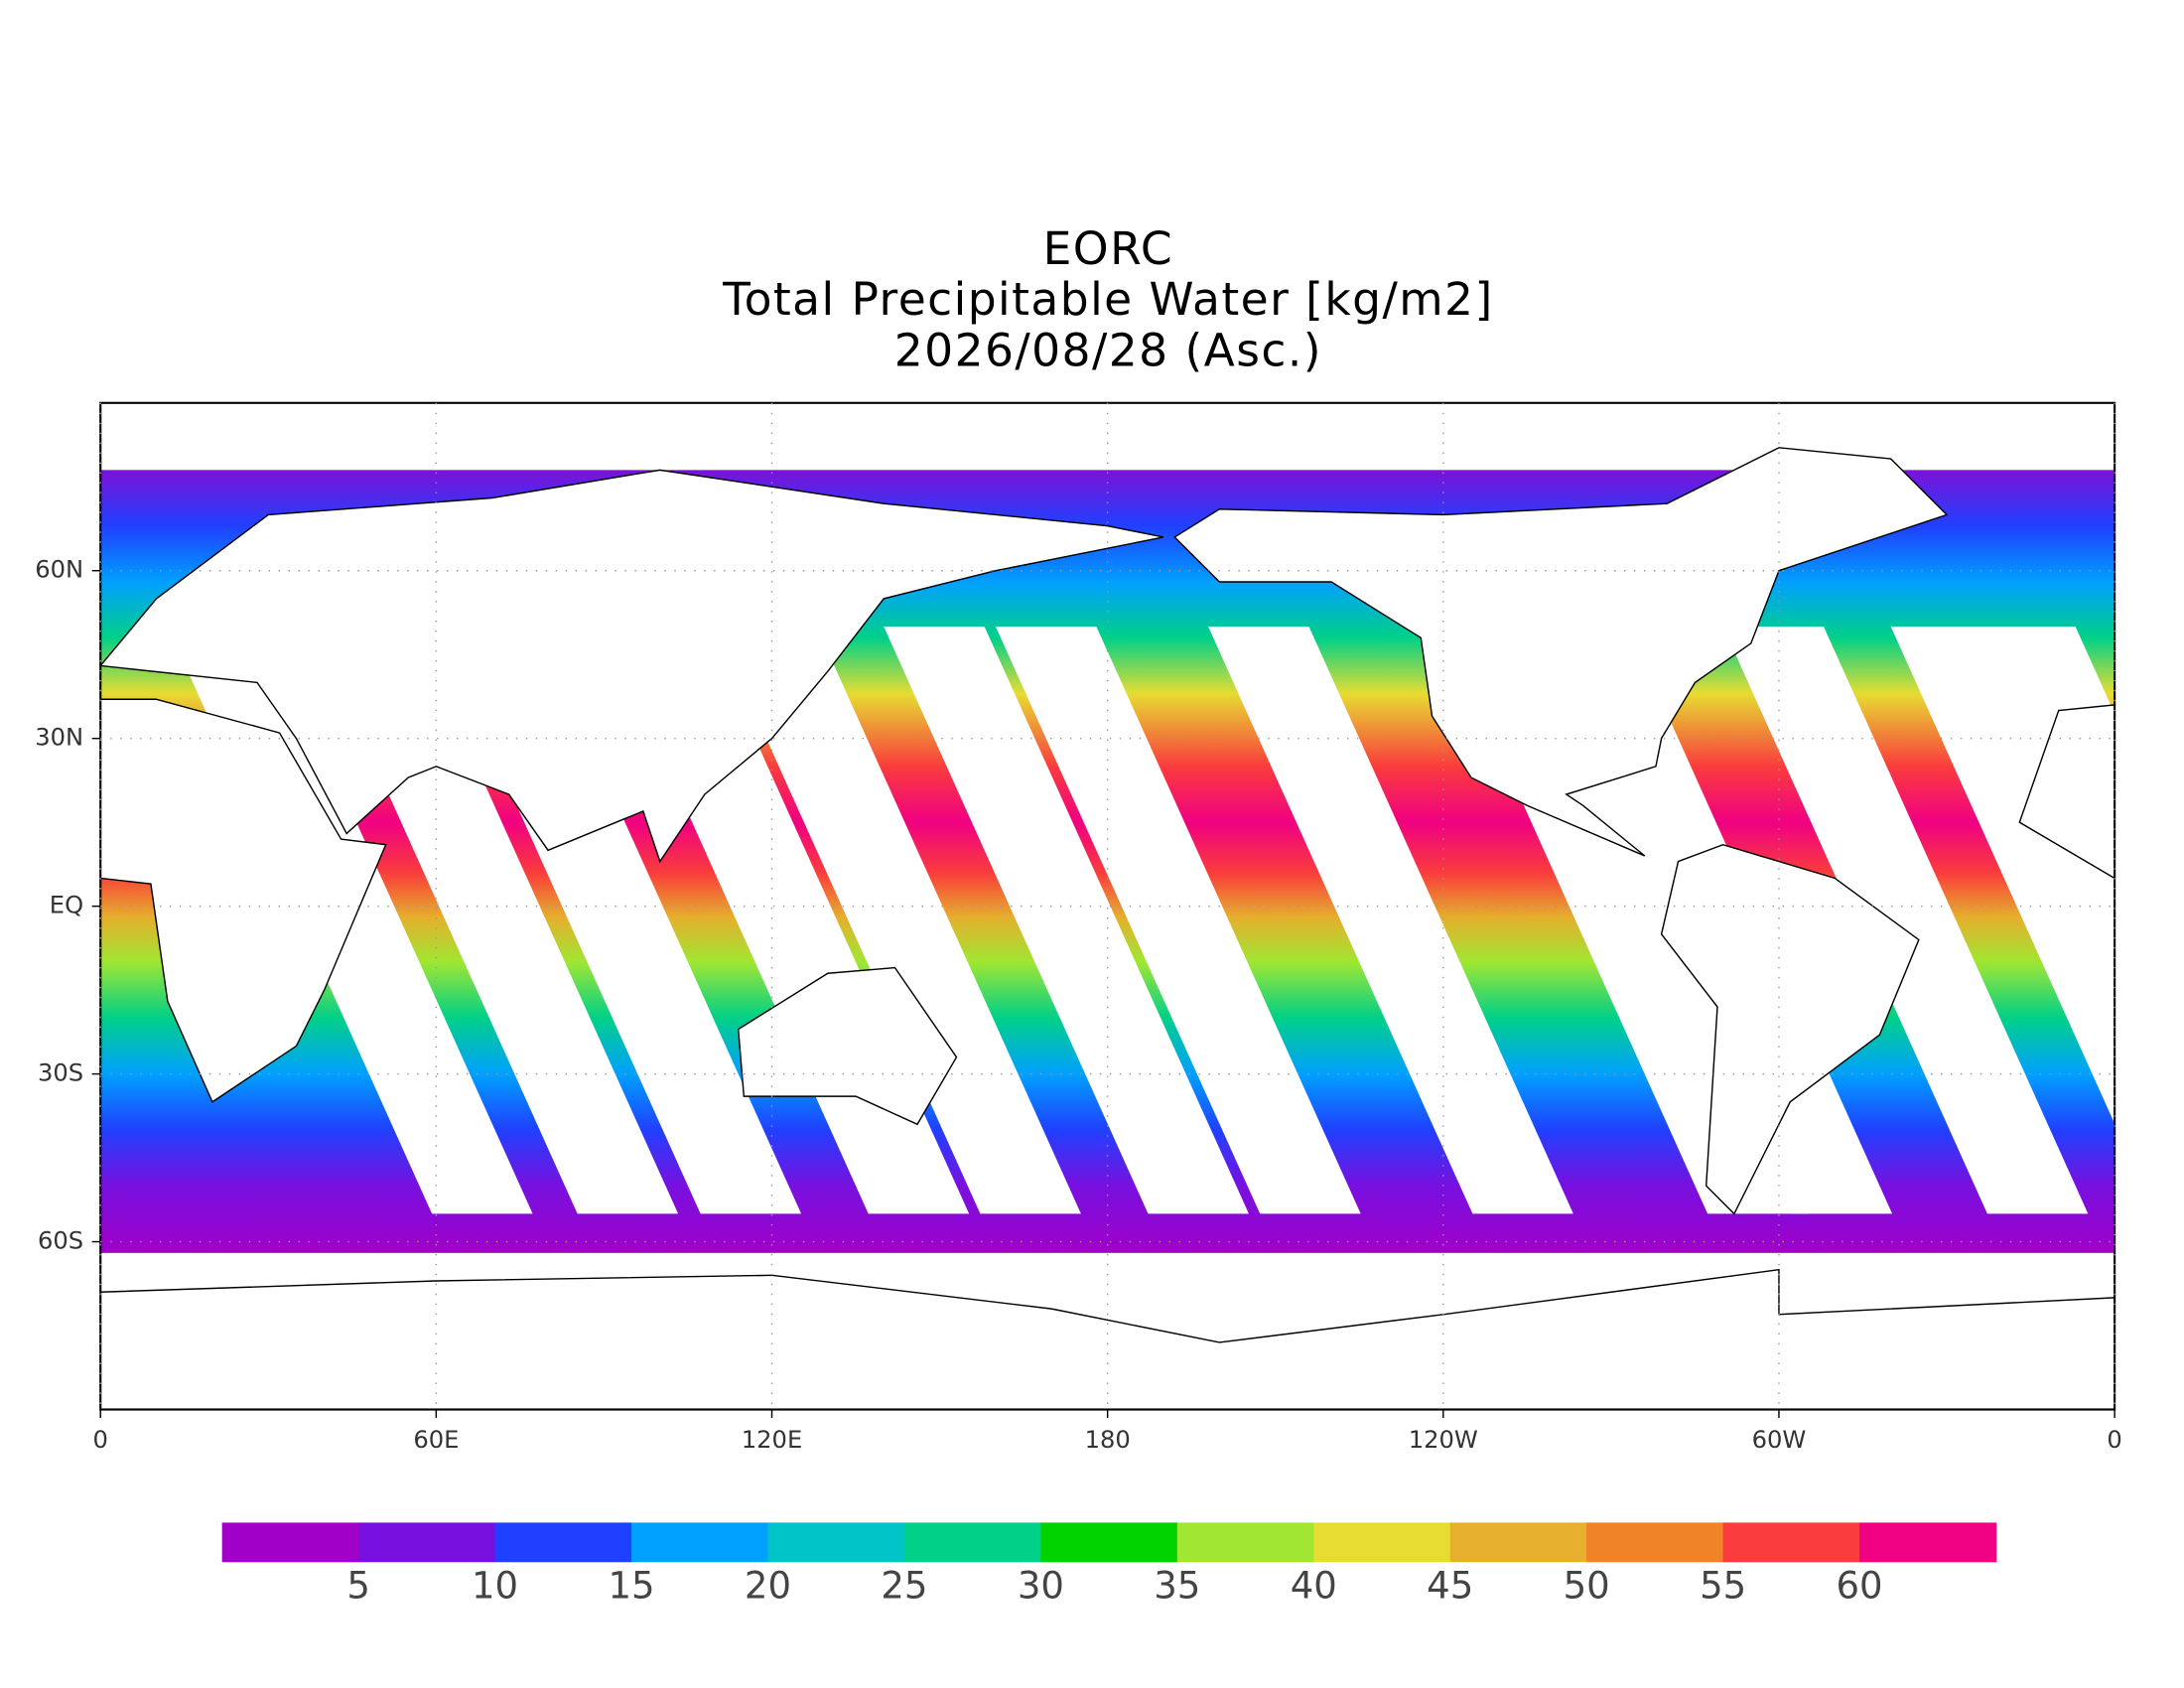  What do you see at coordinates (1041, 1585) in the screenshot?
I see `colorbar-label: 30` at bounding box center [1041, 1585].